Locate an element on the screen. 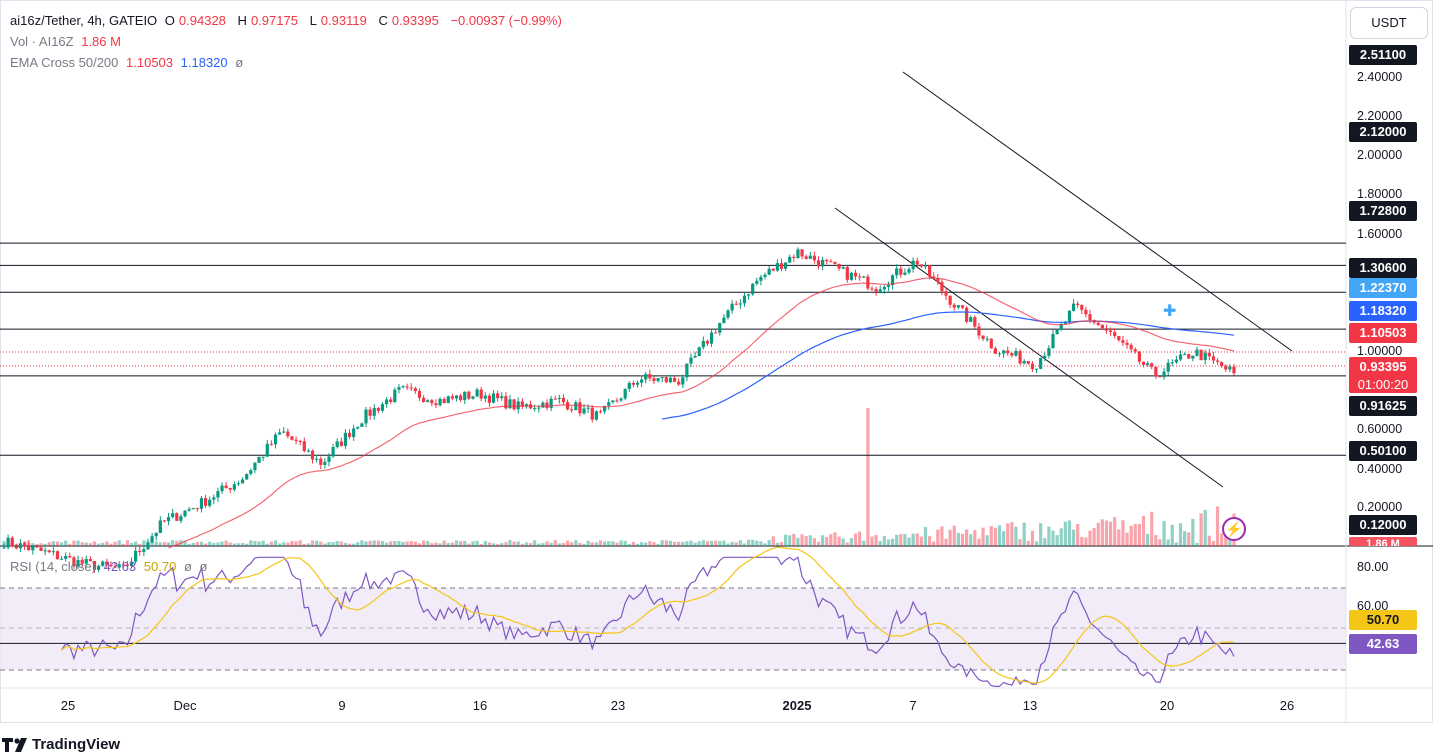  lightning-icon: ⚡ is located at coordinates (1234, 529).